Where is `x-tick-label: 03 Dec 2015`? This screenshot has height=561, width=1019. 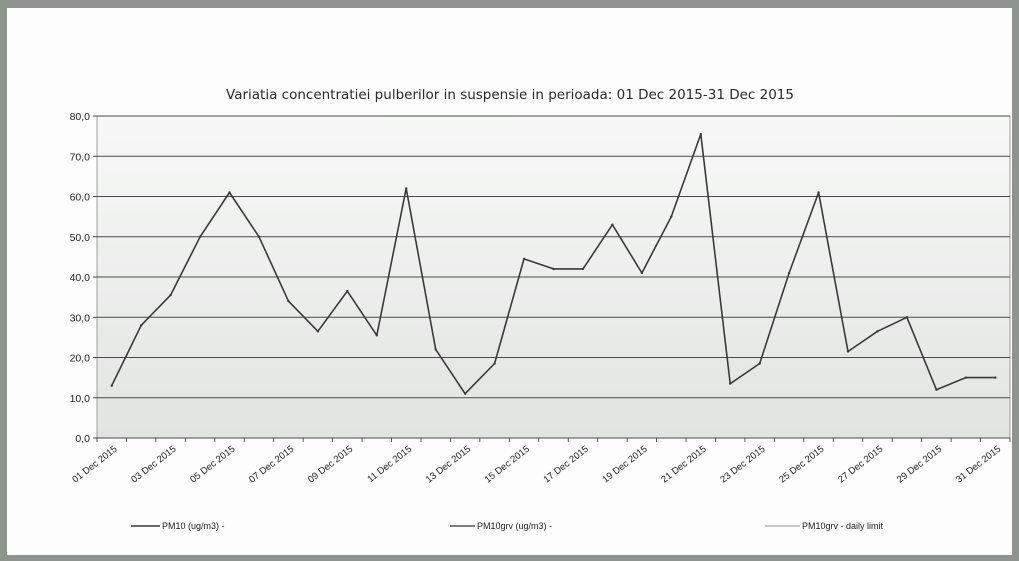
x-tick-label: 03 Dec 2015 is located at coordinates (153, 465).